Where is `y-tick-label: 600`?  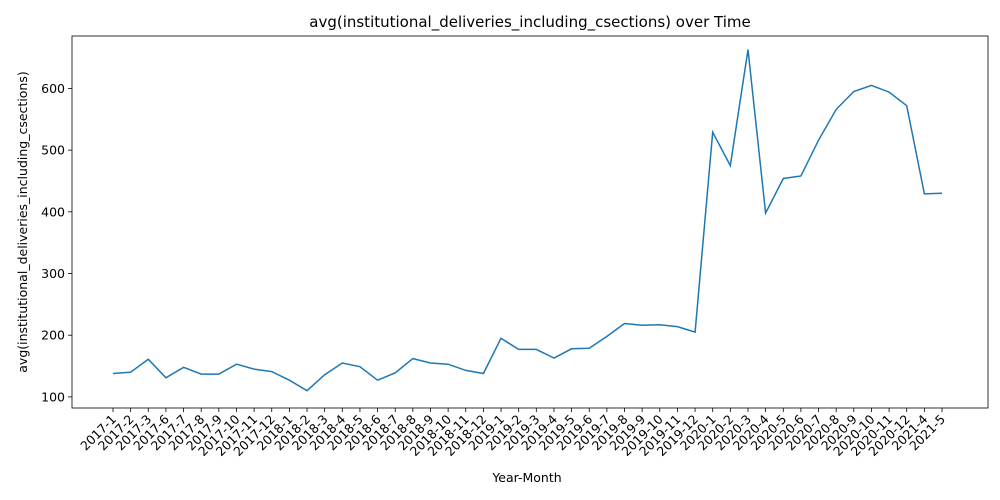
y-tick-label: 600 is located at coordinates (53, 88).